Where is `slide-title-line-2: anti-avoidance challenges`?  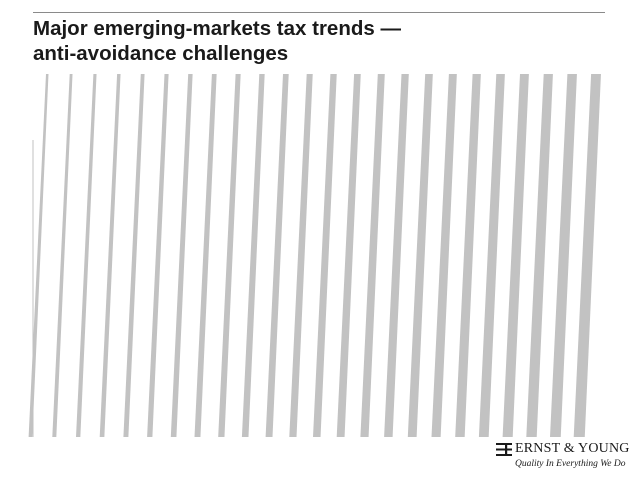 slide-title-line-2: anti-avoidance challenges is located at coordinates (161, 53).